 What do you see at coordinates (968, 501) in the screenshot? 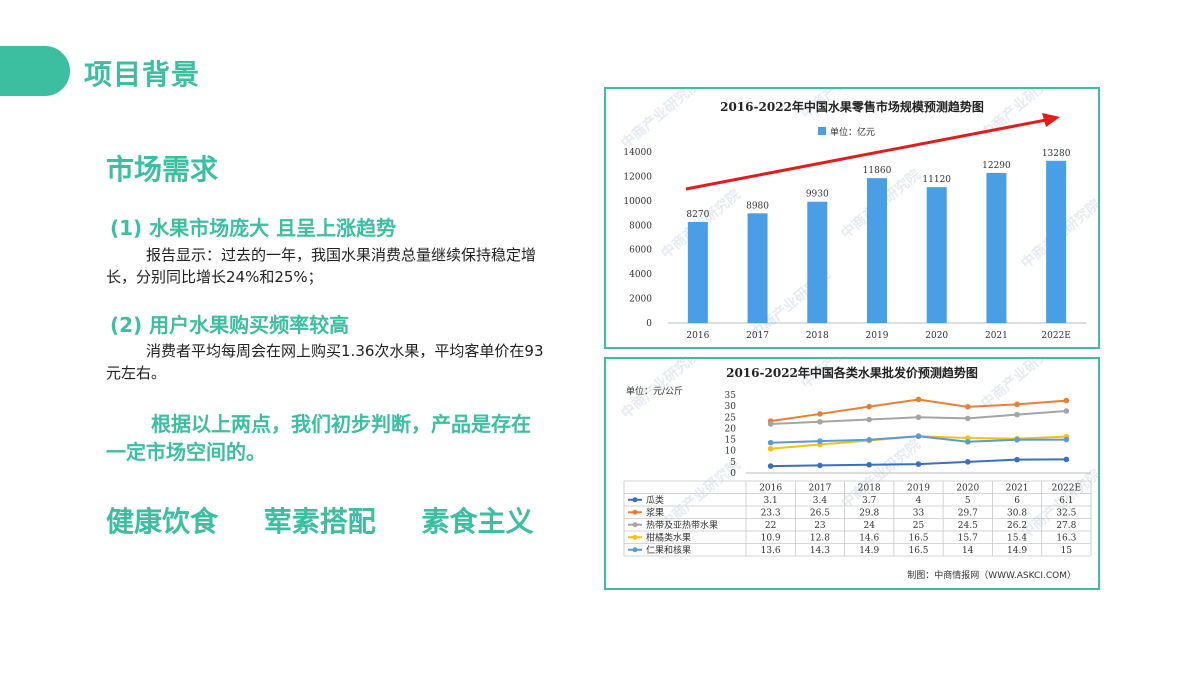
I see `chart2-cell-0-4: 5` at bounding box center [968, 501].